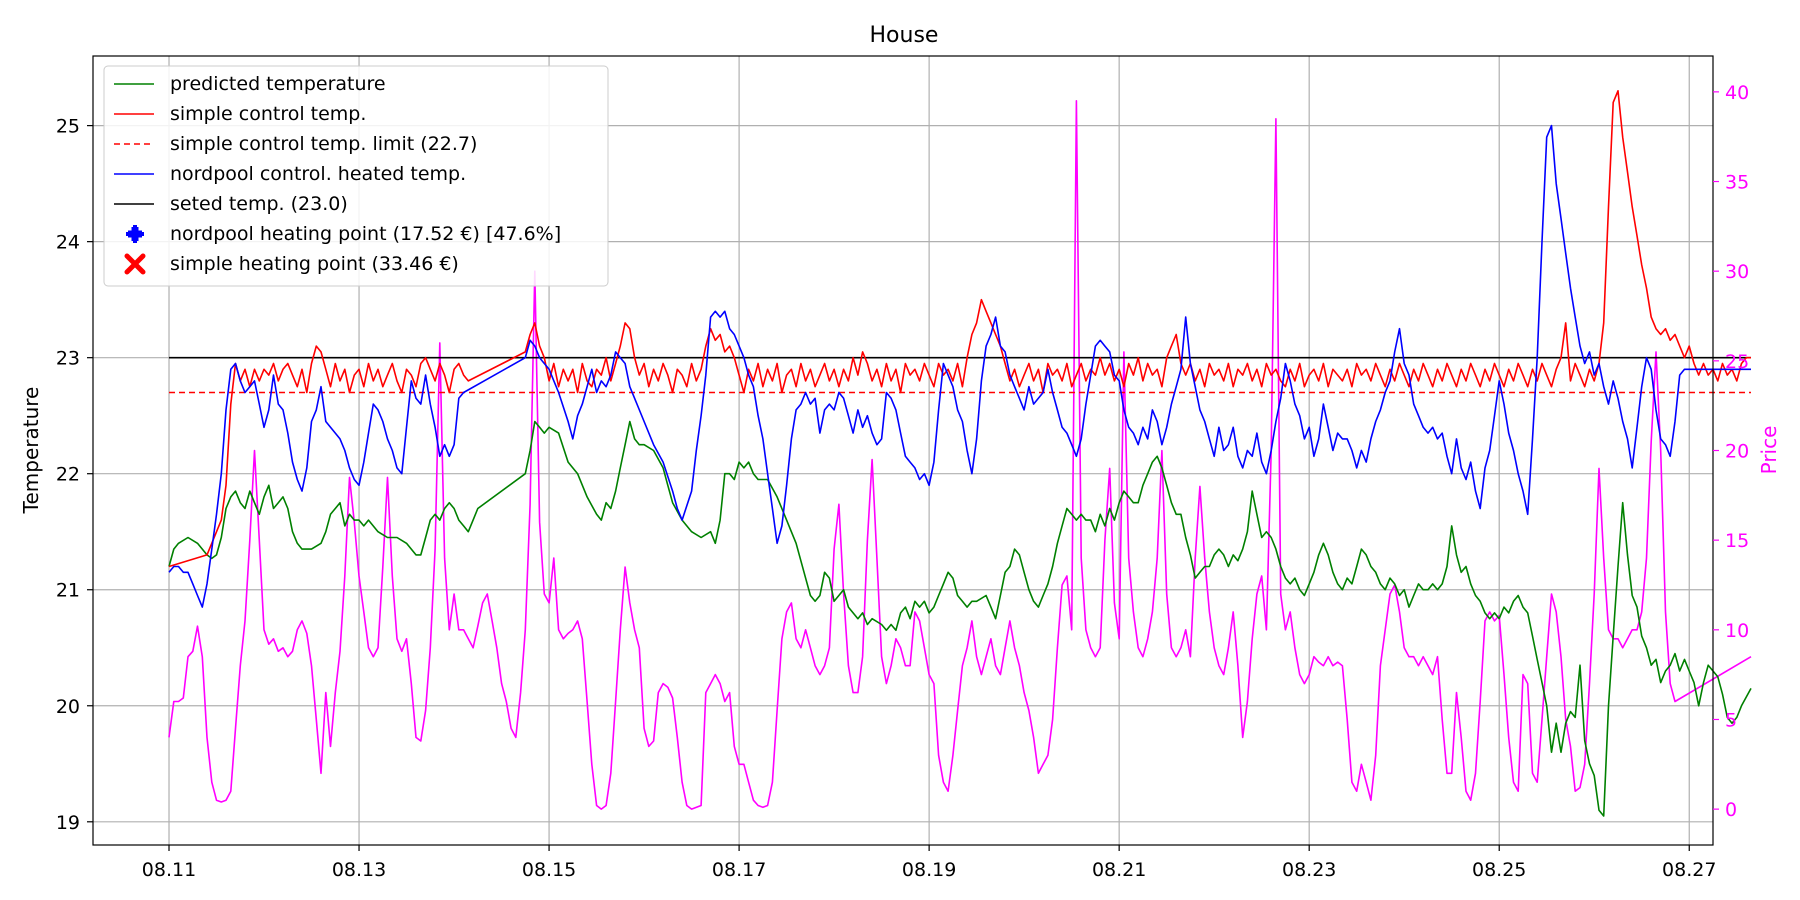 This screenshot has width=1800, height=900. Describe the element at coordinates (1737, 452) in the screenshot. I see `y2-tick-label: 20` at that location.